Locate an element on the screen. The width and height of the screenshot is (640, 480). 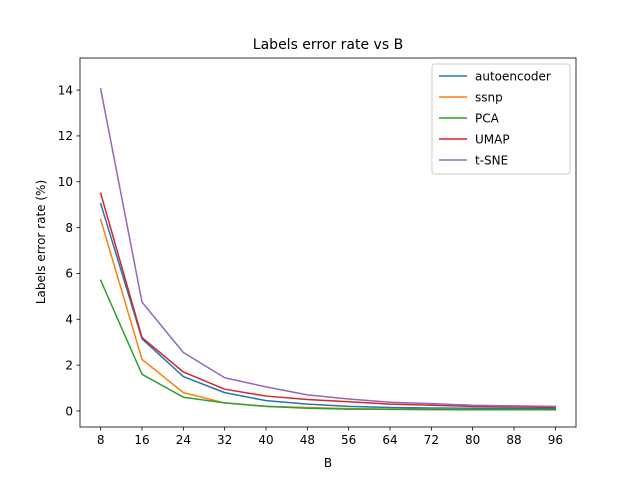
y-tick-label: 0 is located at coordinates (69, 411).